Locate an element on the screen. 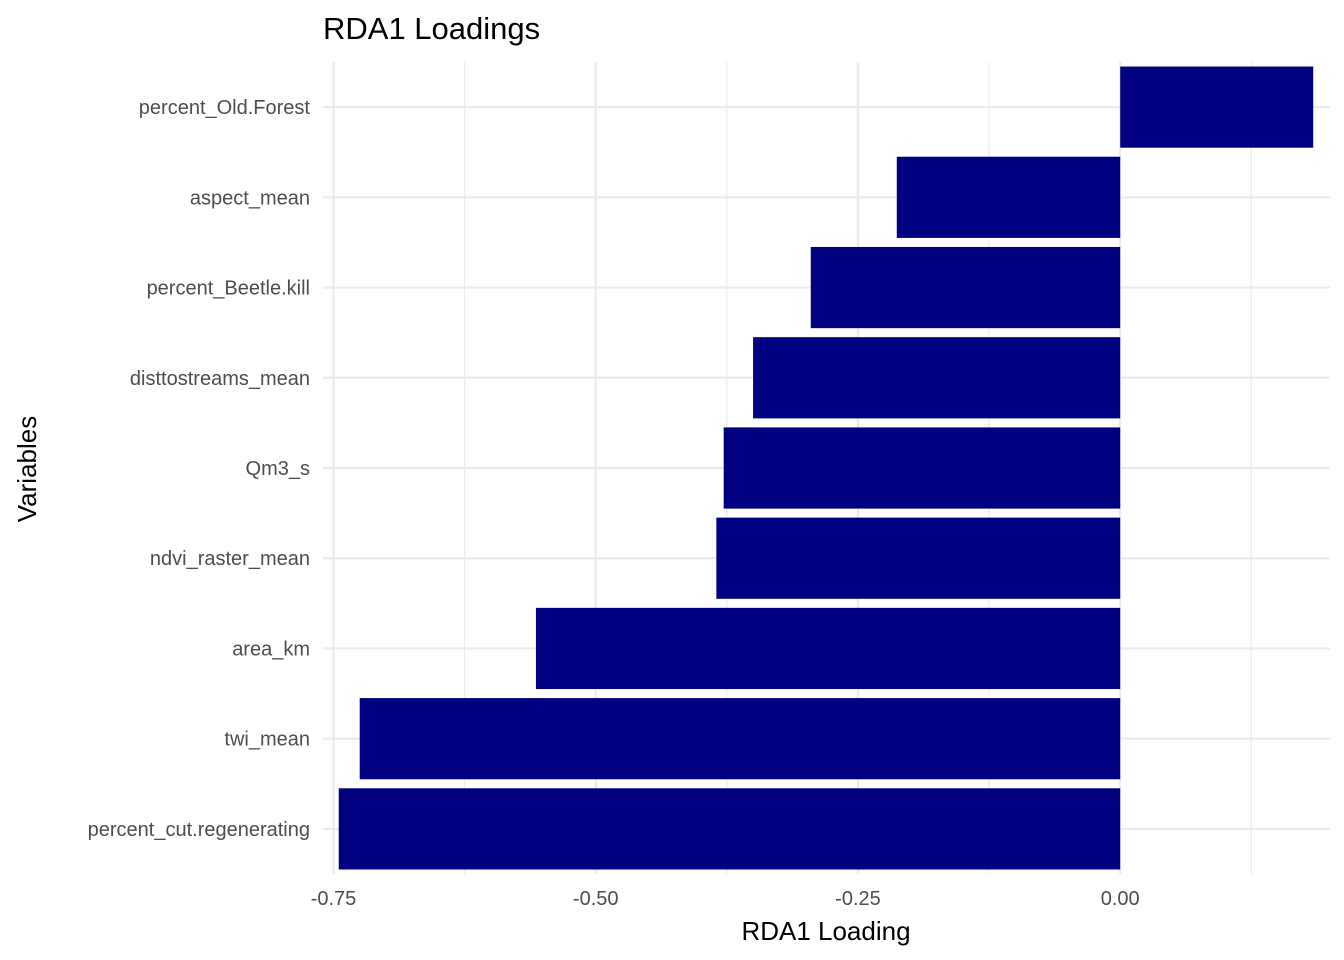 The height and width of the screenshot is (960, 1344). y-tick-label: area_km is located at coordinates (271, 649).